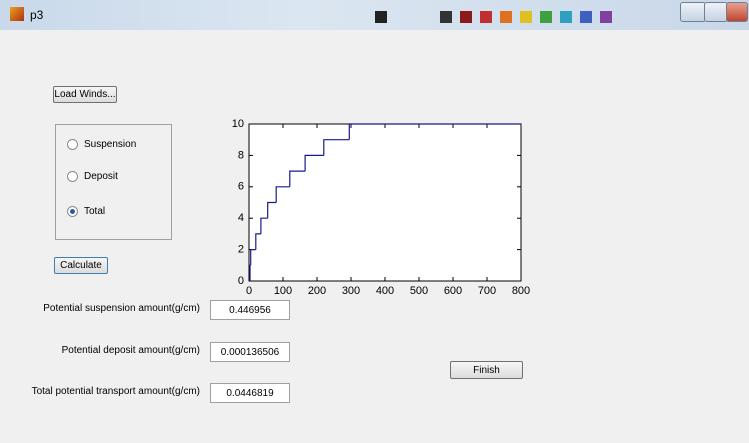 Image resolution: width=749 pixels, height=443 pixels. Describe the element at coordinates (385, 202) in the screenshot. I see `plot-area` at that location.